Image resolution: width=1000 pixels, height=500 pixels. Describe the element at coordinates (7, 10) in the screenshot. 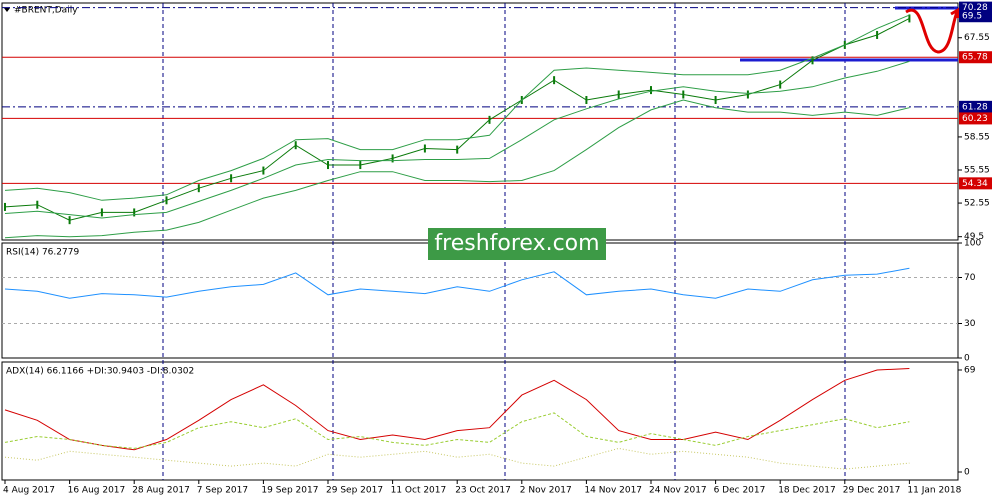

I see `menu-arrow` at that location.